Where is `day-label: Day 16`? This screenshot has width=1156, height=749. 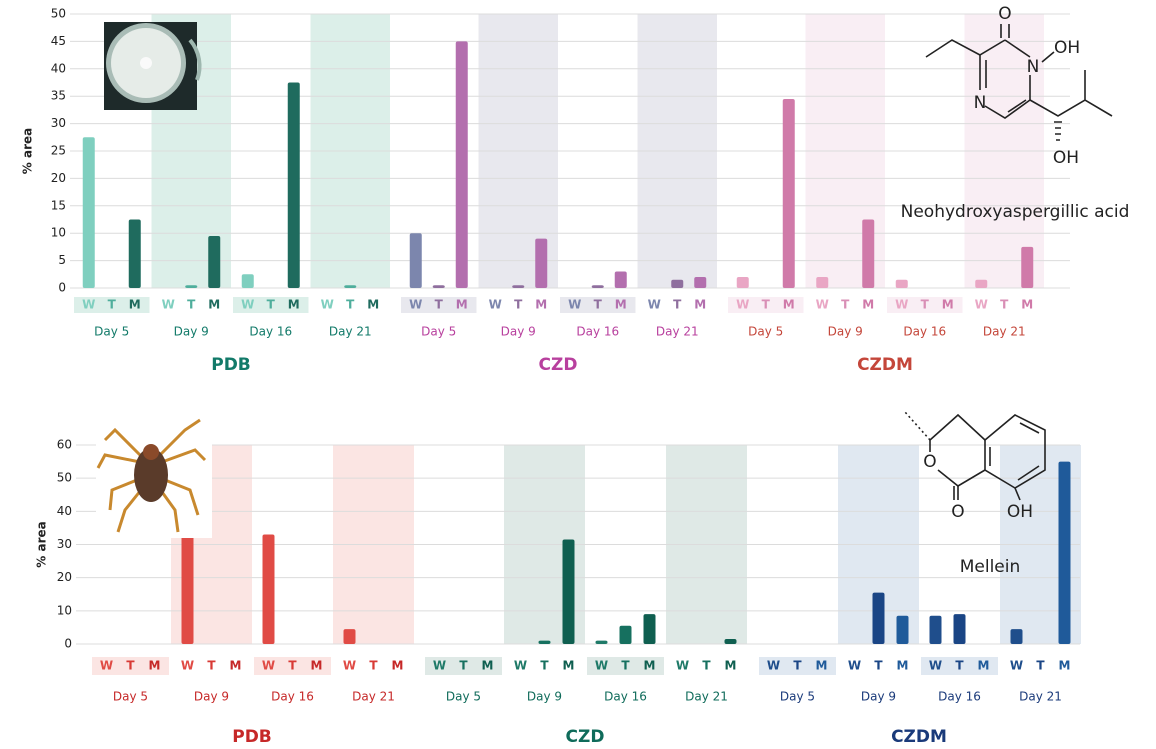 day-label: Day 16 is located at coordinates (959, 697).